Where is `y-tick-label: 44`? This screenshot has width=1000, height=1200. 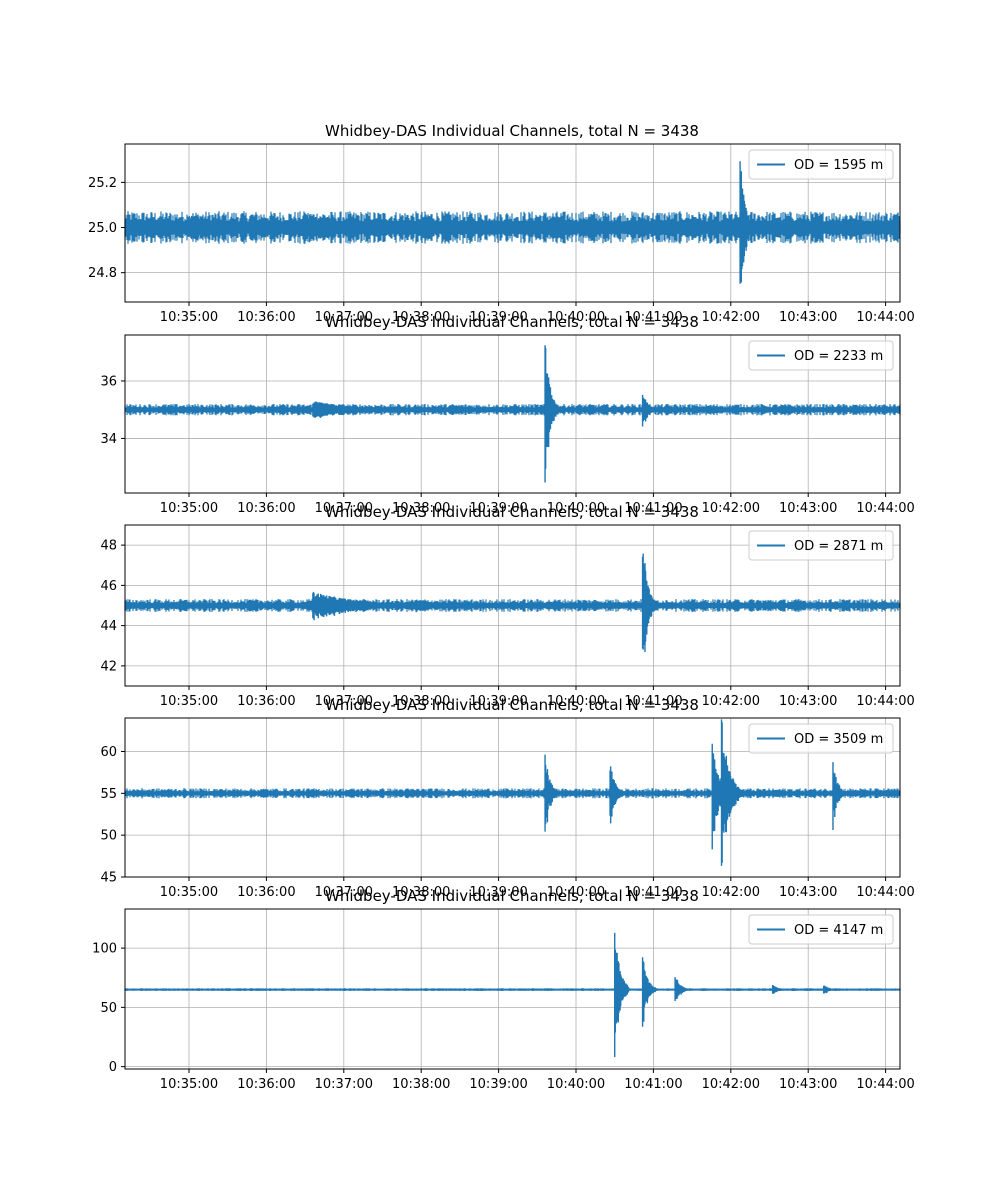
y-tick-label: 44 is located at coordinates (108, 626).